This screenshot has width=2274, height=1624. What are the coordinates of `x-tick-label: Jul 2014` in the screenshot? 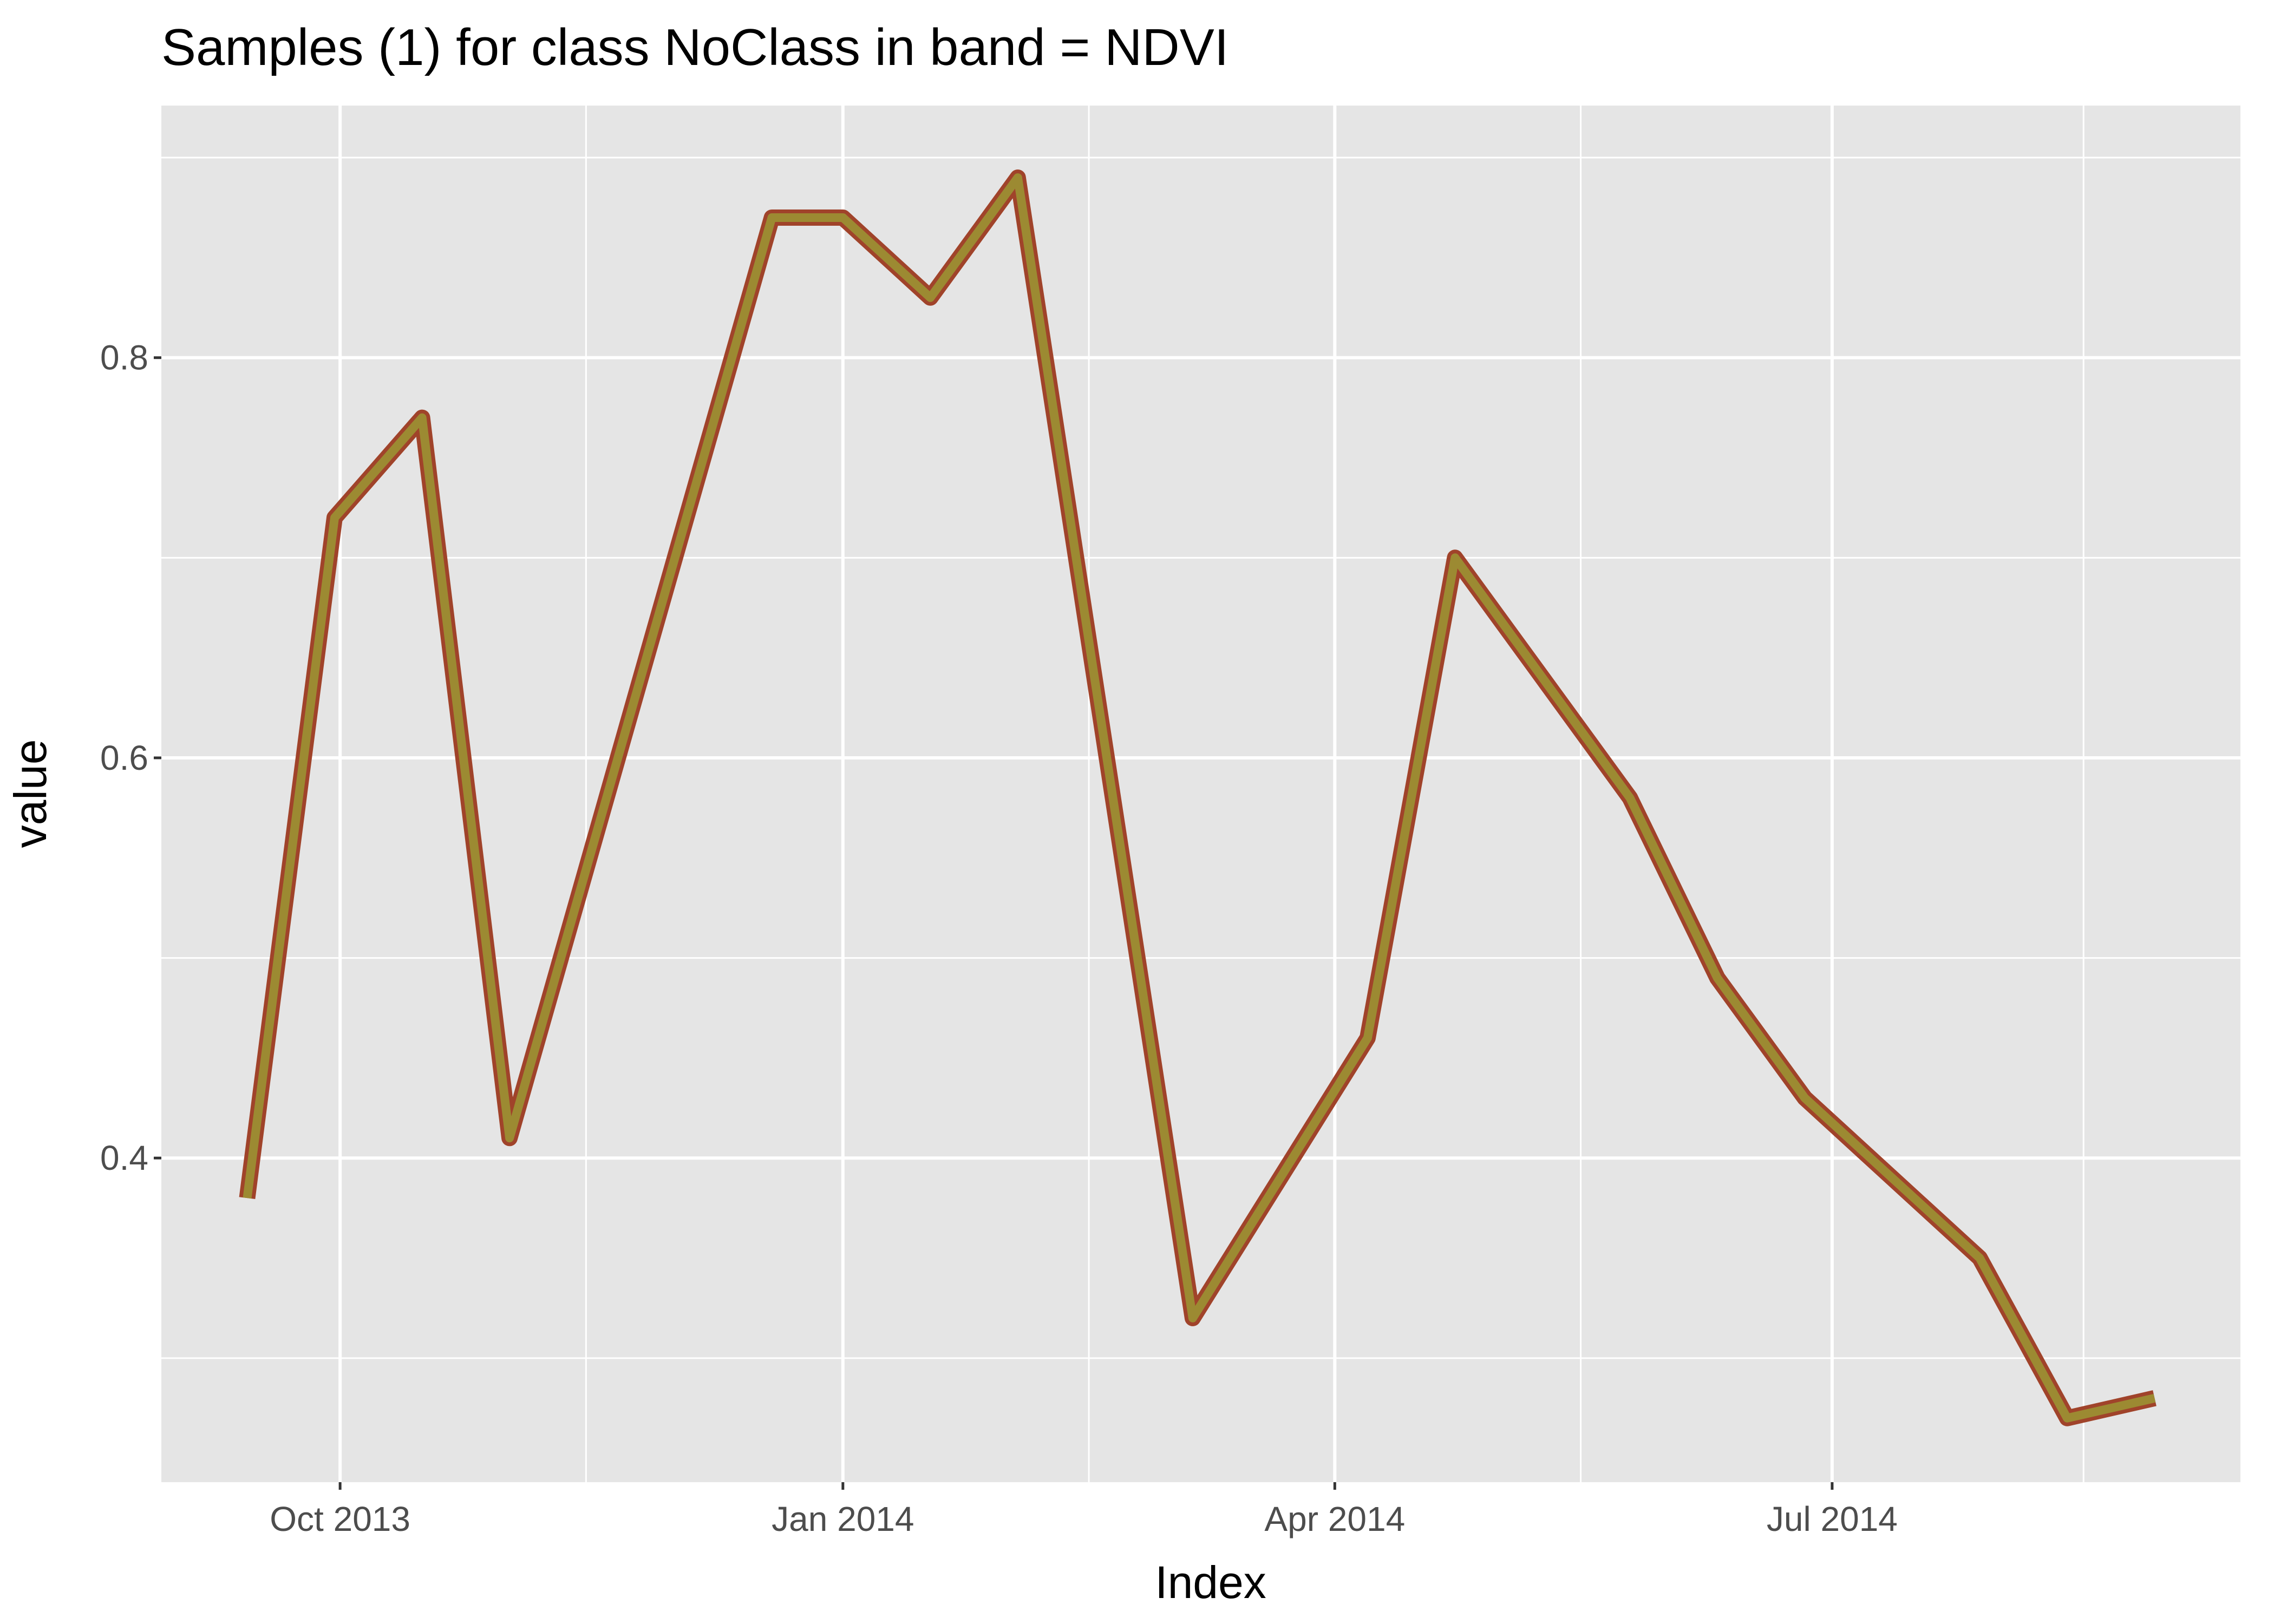 It's located at (1833, 1519).